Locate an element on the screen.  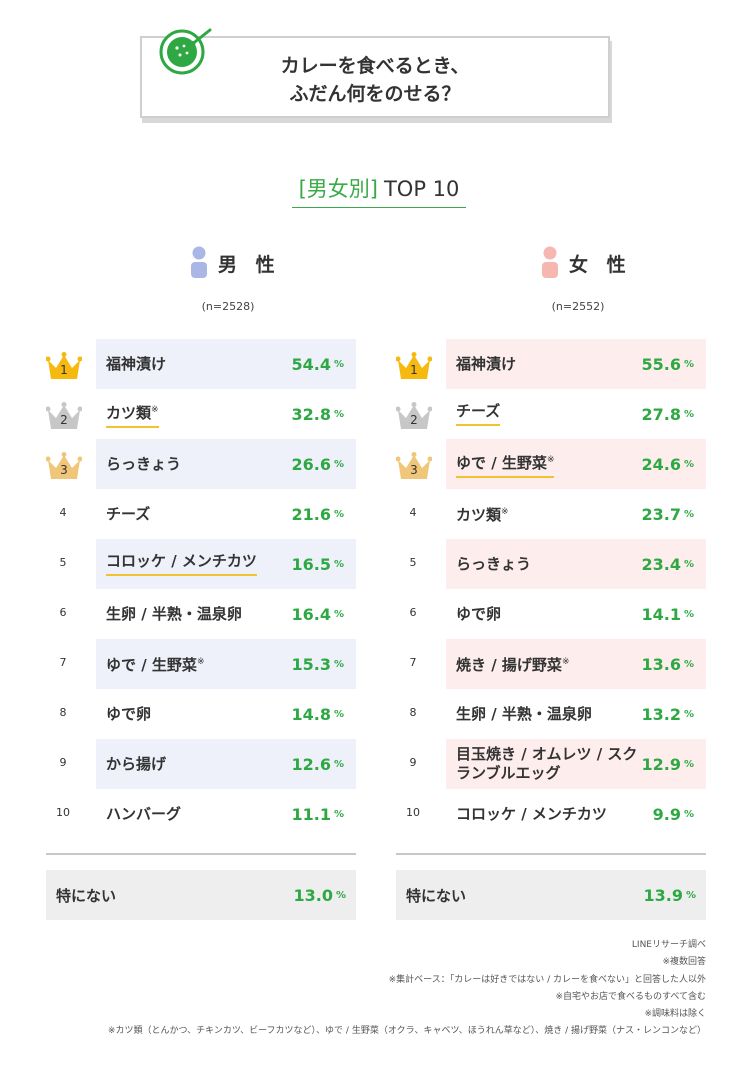
female-none-label: 特にない is located at coordinates (436, 895).